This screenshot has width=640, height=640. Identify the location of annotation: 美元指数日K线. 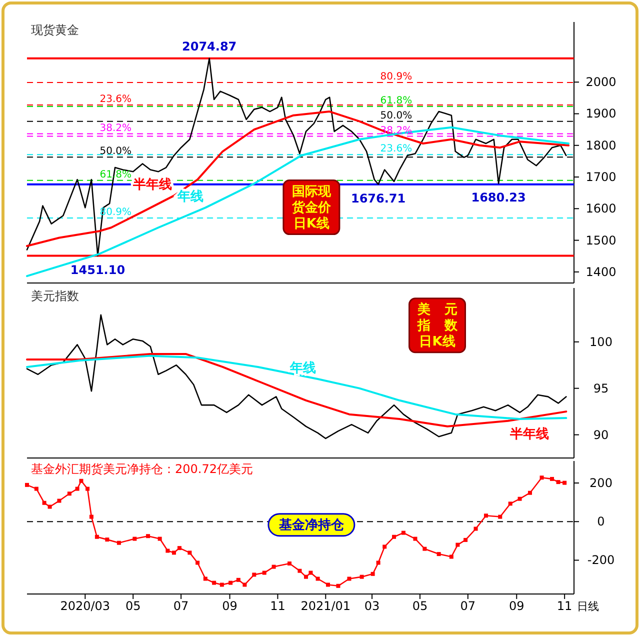
(444, 325).